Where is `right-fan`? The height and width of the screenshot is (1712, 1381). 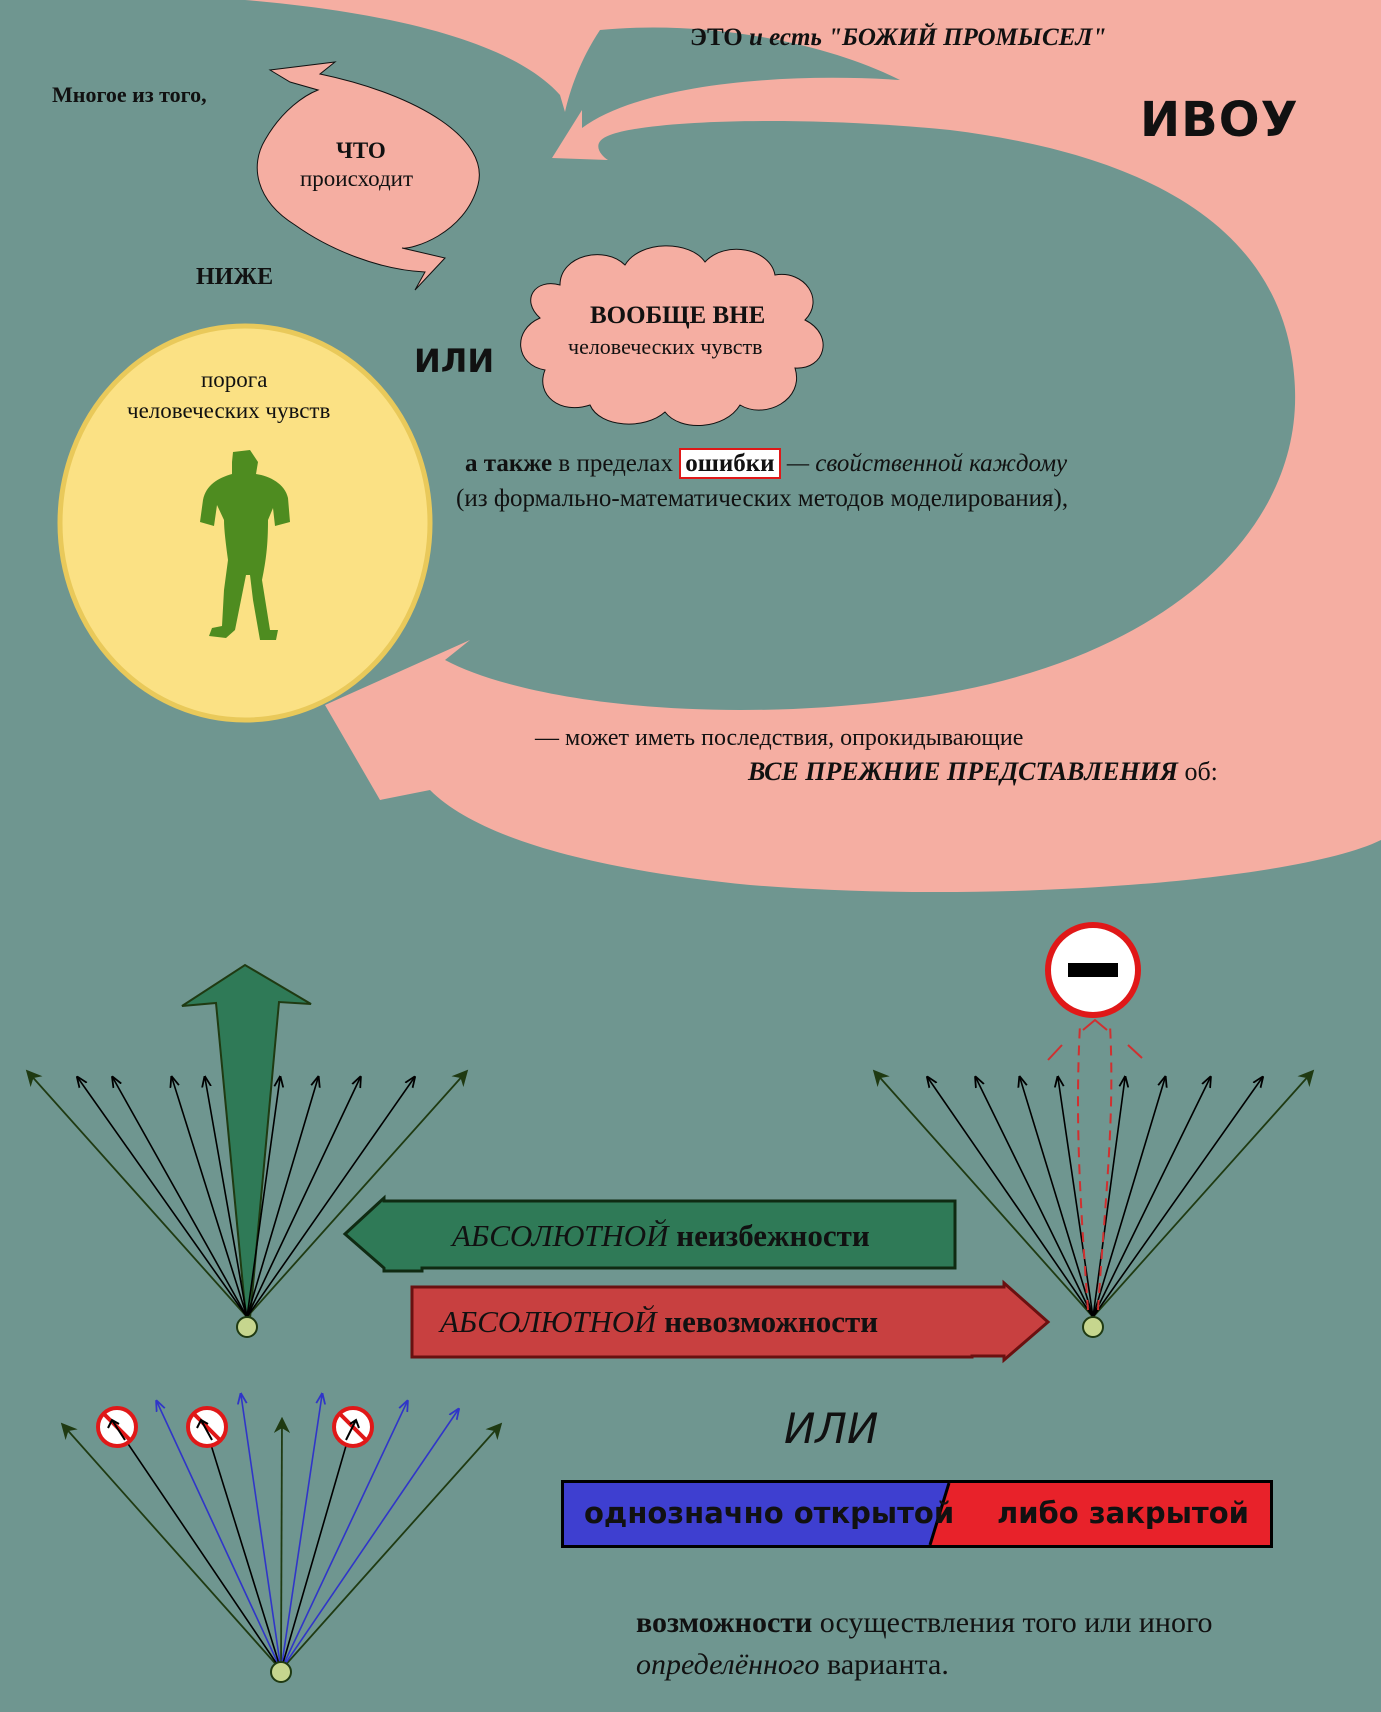 right-fan is located at coordinates (1093, 1178).